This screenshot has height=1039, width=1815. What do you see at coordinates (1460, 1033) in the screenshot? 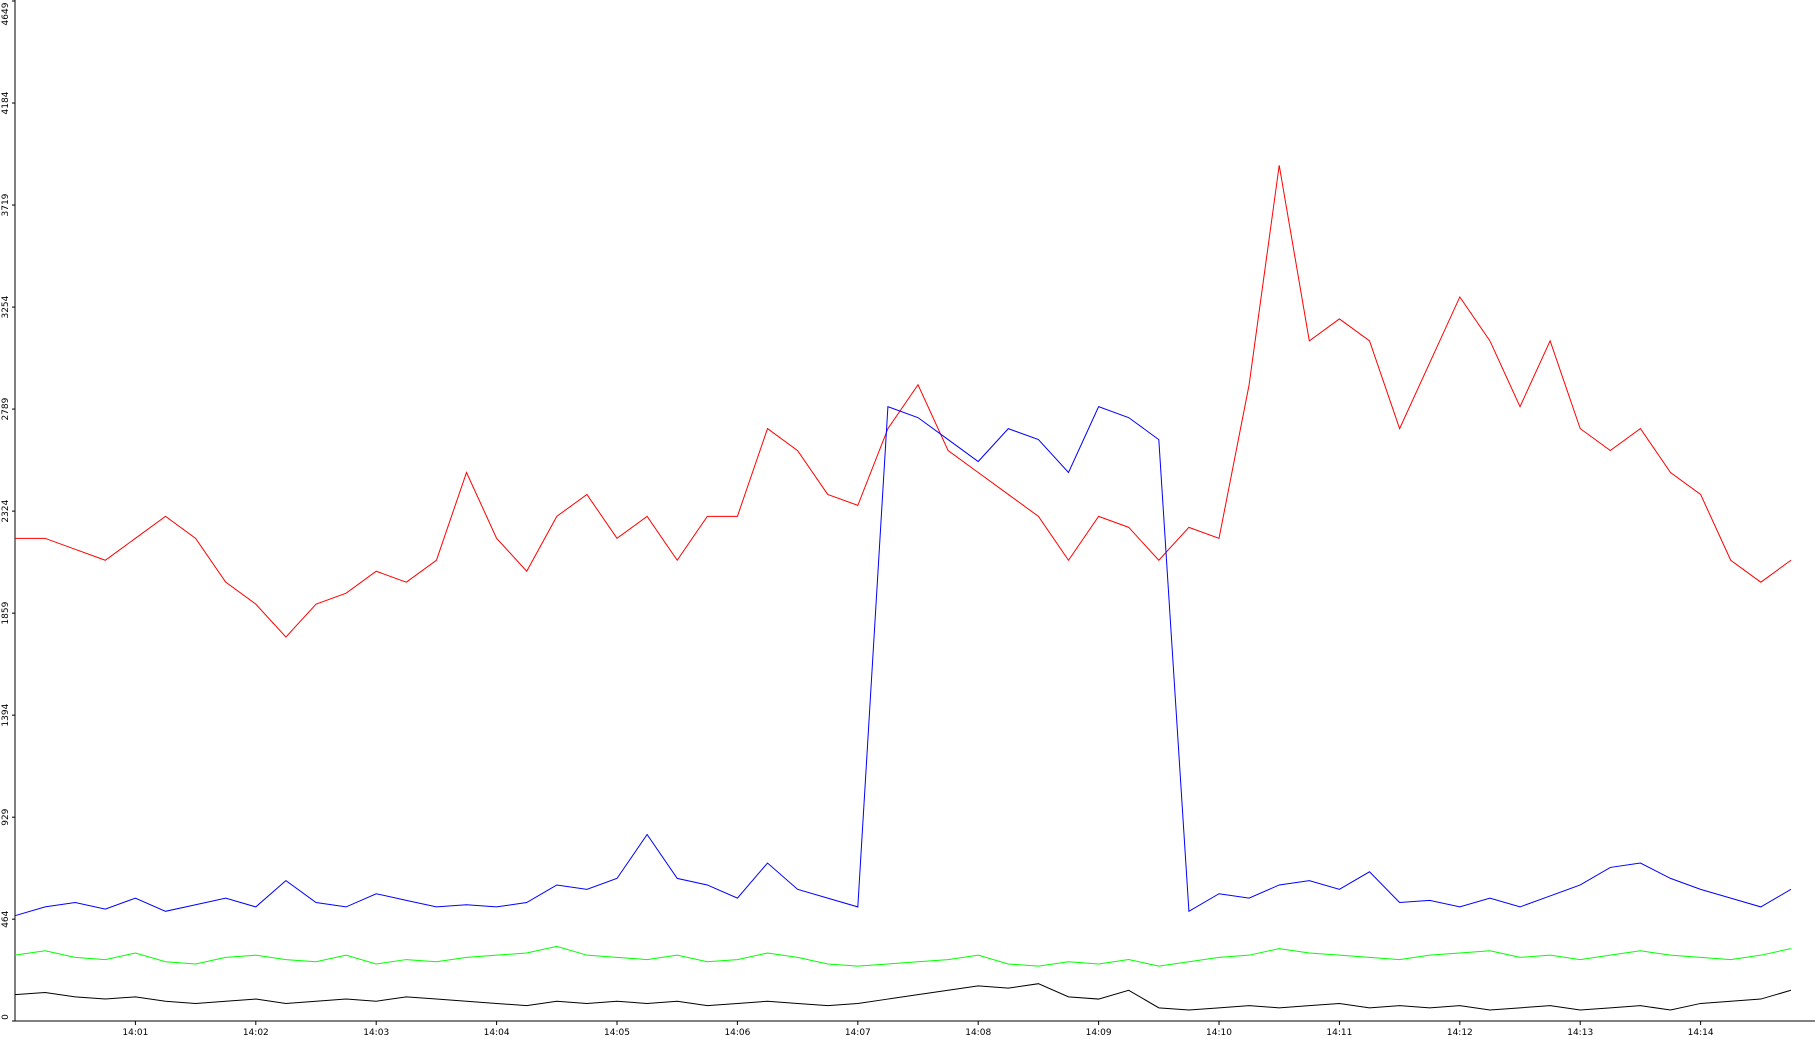
I see `x-tick-label: 14:12` at bounding box center [1460, 1033].